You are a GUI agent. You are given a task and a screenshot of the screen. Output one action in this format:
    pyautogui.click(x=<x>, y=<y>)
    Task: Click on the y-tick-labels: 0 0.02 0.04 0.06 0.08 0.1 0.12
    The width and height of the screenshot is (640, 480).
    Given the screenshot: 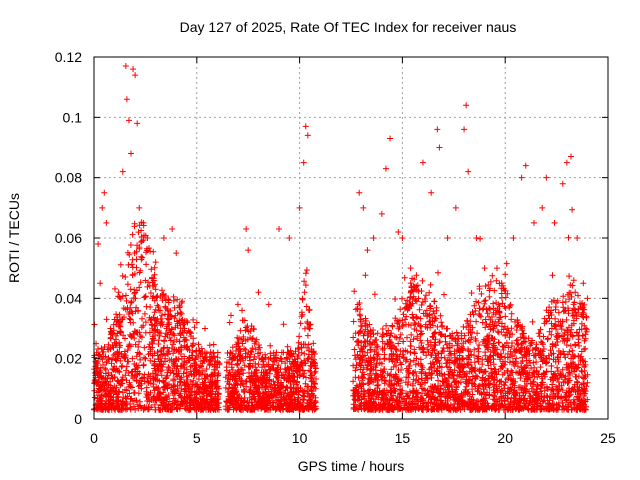 What is the action you would take?
    pyautogui.click(x=68, y=238)
    